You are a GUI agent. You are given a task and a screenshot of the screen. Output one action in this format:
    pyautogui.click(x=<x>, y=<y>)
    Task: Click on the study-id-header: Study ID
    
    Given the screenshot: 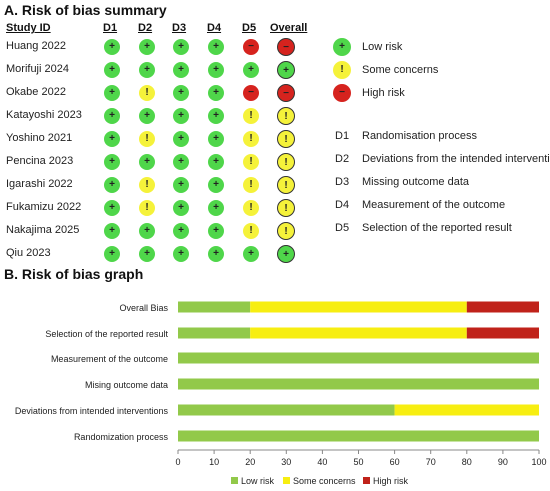 What is the action you would take?
    pyautogui.click(x=28, y=28)
    